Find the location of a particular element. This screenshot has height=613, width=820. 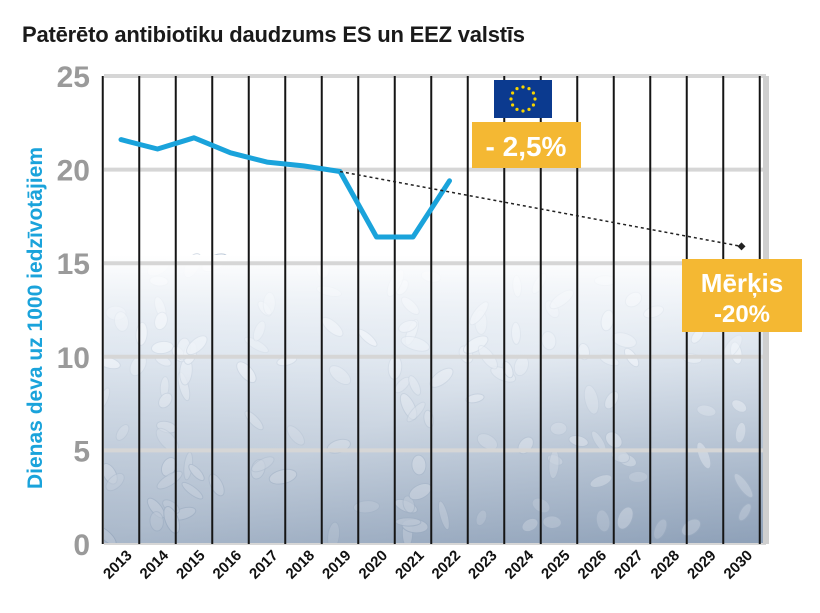

eu-change-badge: - 2,5% is located at coordinates (526, 145).